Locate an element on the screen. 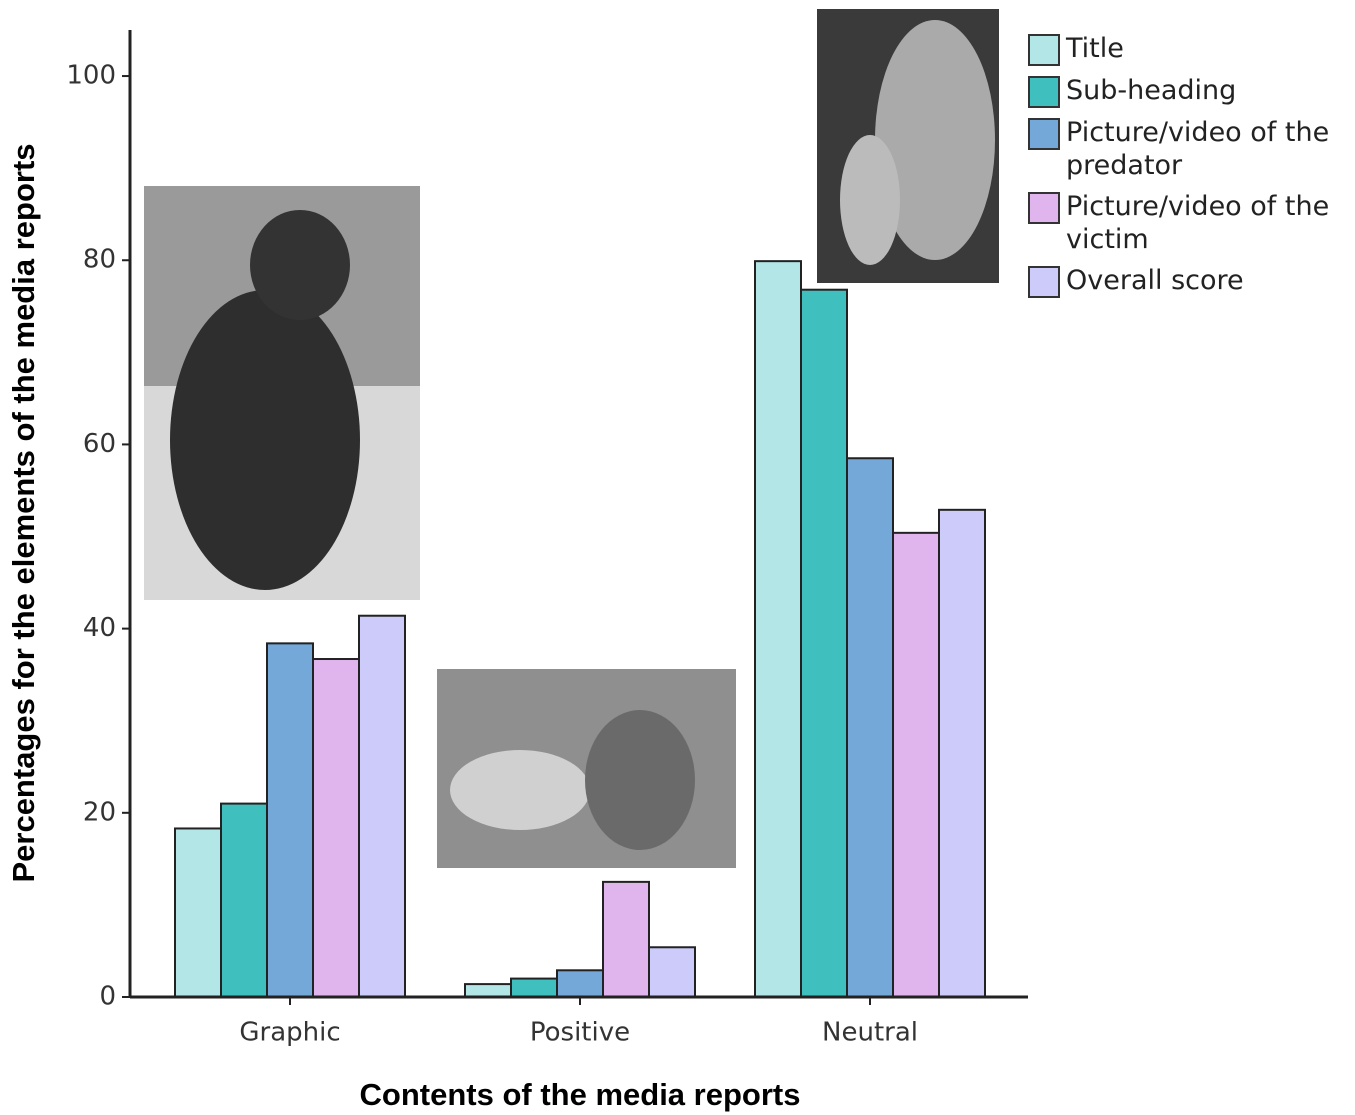 Image resolution: width=1355 pixels, height=1115 pixels. legend-label: Picture/video of the victim is located at coordinates (1198, 223).